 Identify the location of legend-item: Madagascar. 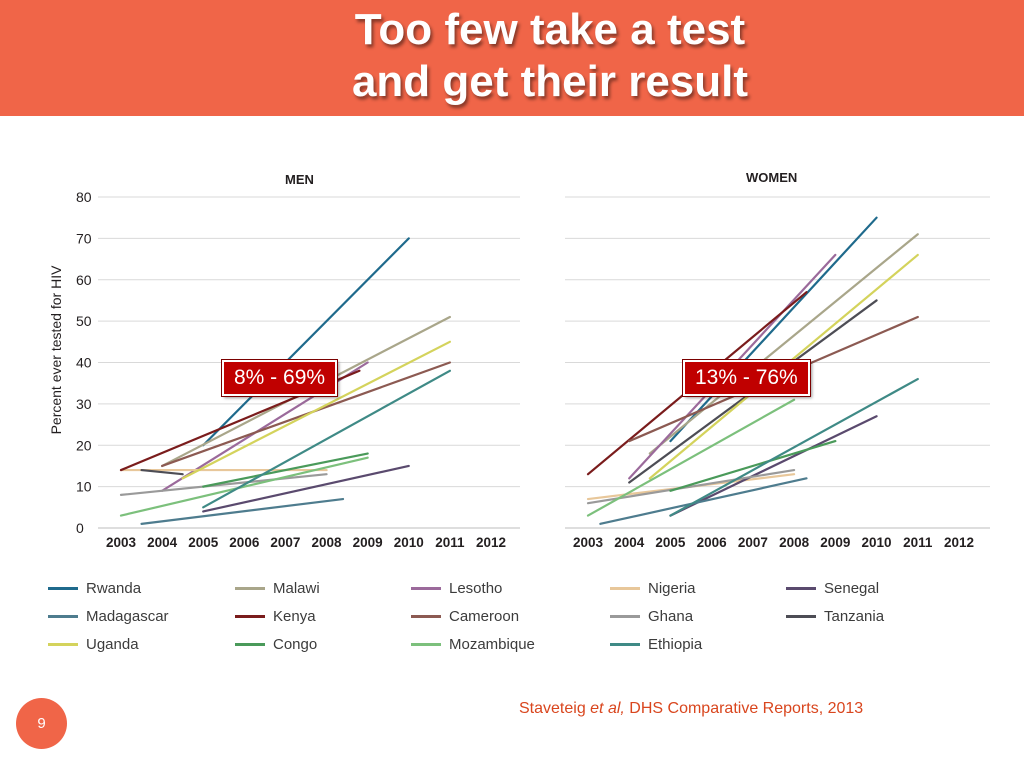
(108, 616).